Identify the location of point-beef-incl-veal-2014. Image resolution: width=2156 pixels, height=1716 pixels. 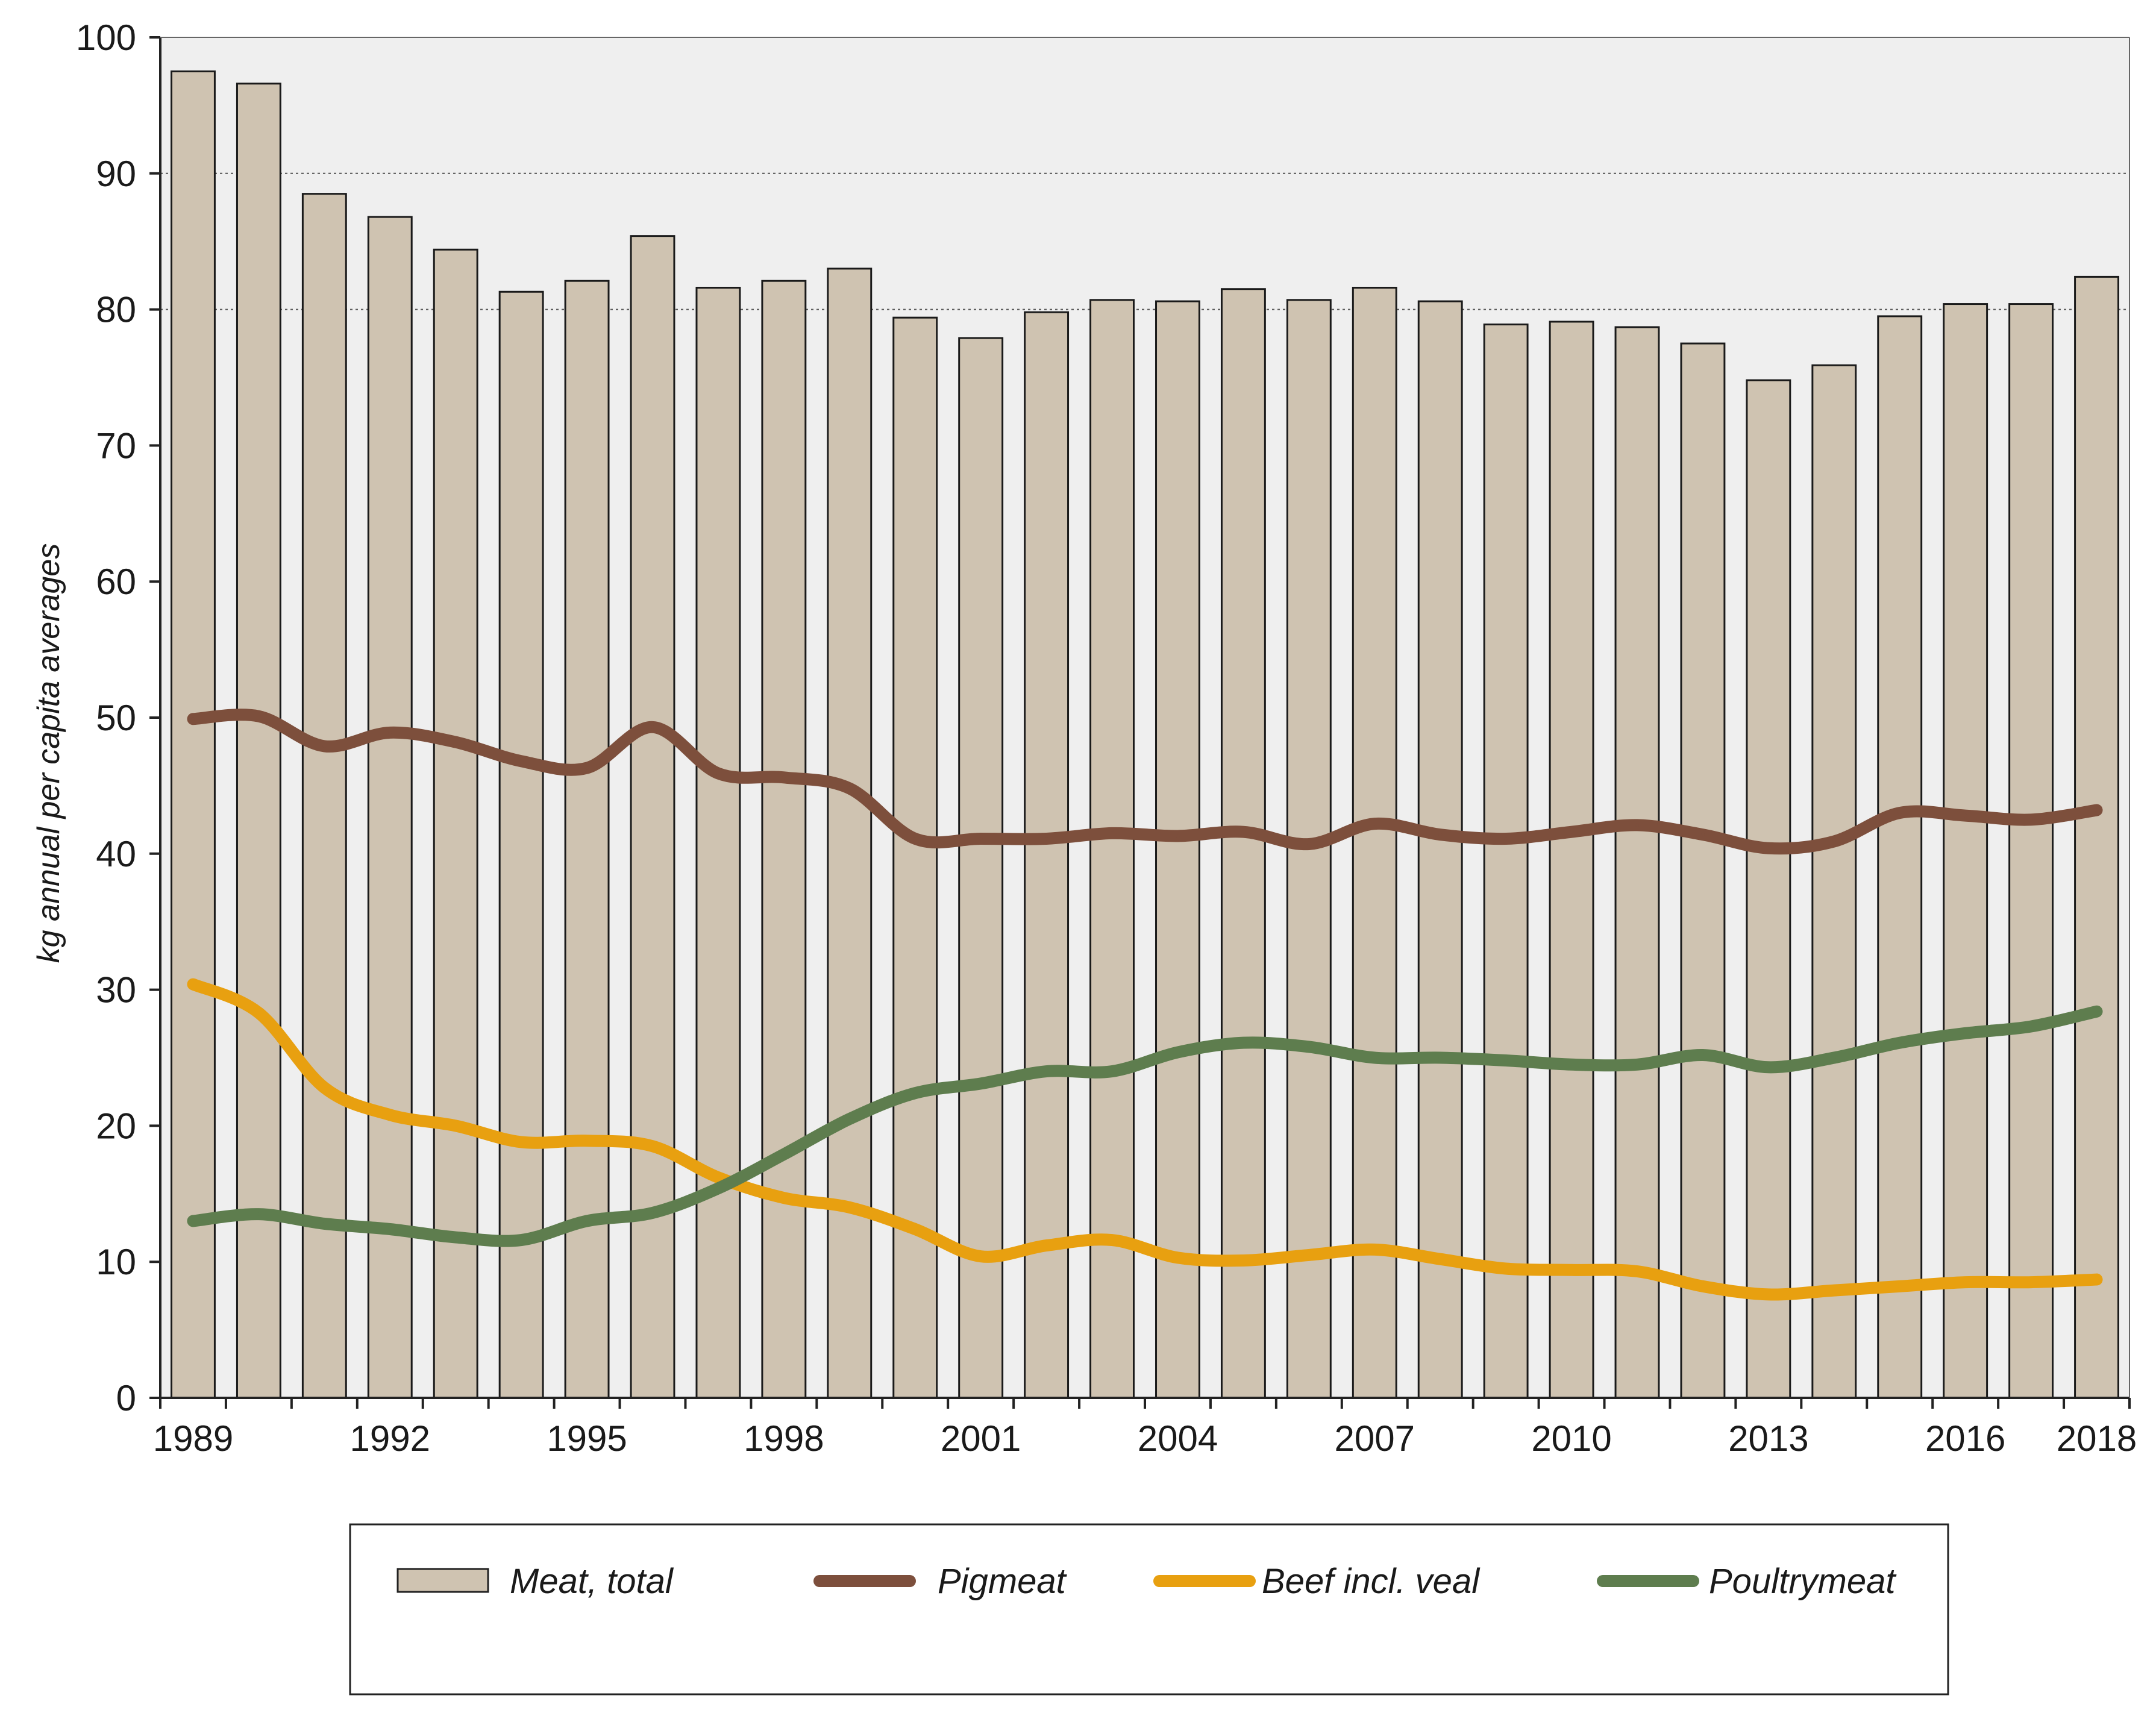
(1834, 1290).